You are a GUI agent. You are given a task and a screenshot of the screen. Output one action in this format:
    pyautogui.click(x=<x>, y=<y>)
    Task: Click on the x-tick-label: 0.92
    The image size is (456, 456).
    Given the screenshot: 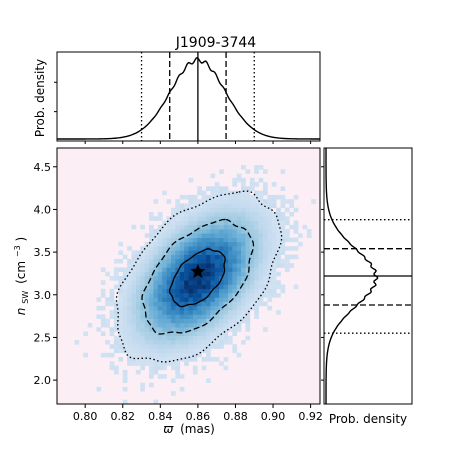 What is the action you would take?
    pyautogui.click(x=310, y=416)
    